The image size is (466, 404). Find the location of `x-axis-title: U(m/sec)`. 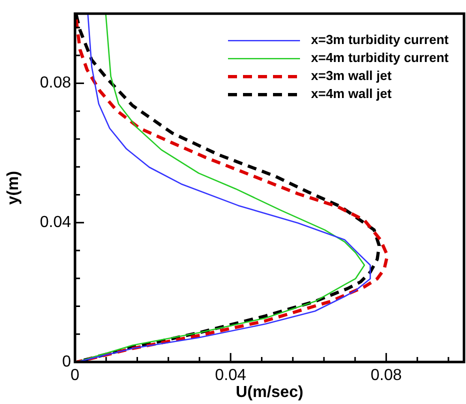

x-axis-title: U(m/sec) is located at coordinates (270, 392).